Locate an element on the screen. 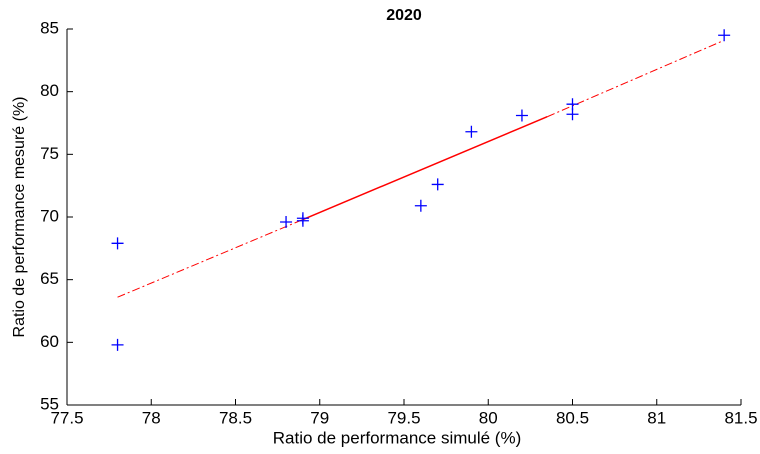 The height and width of the screenshot is (454, 760). x-axis-label: Ratio de performance simulé (%) is located at coordinates (397, 437).